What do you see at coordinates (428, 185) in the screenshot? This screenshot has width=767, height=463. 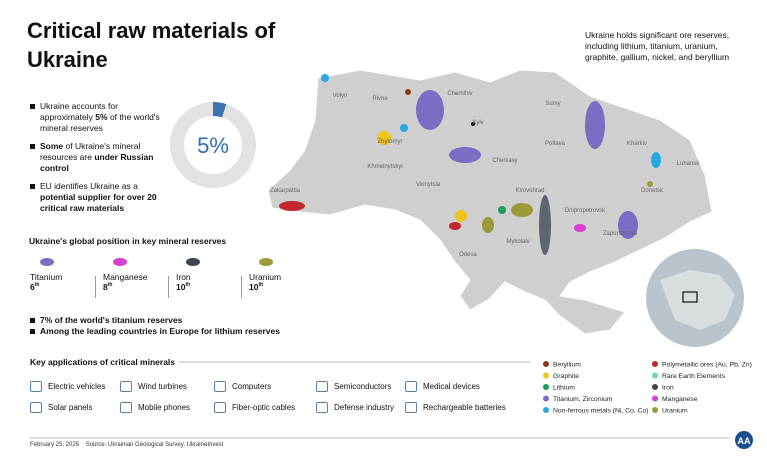 I see `region-label: Vinnytsia` at bounding box center [428, 185].